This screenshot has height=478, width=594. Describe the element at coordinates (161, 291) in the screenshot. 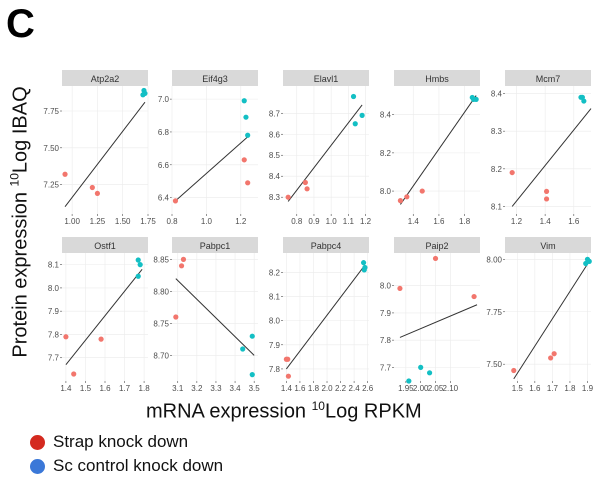

I see `y-tick-label: 8.80` at that location.